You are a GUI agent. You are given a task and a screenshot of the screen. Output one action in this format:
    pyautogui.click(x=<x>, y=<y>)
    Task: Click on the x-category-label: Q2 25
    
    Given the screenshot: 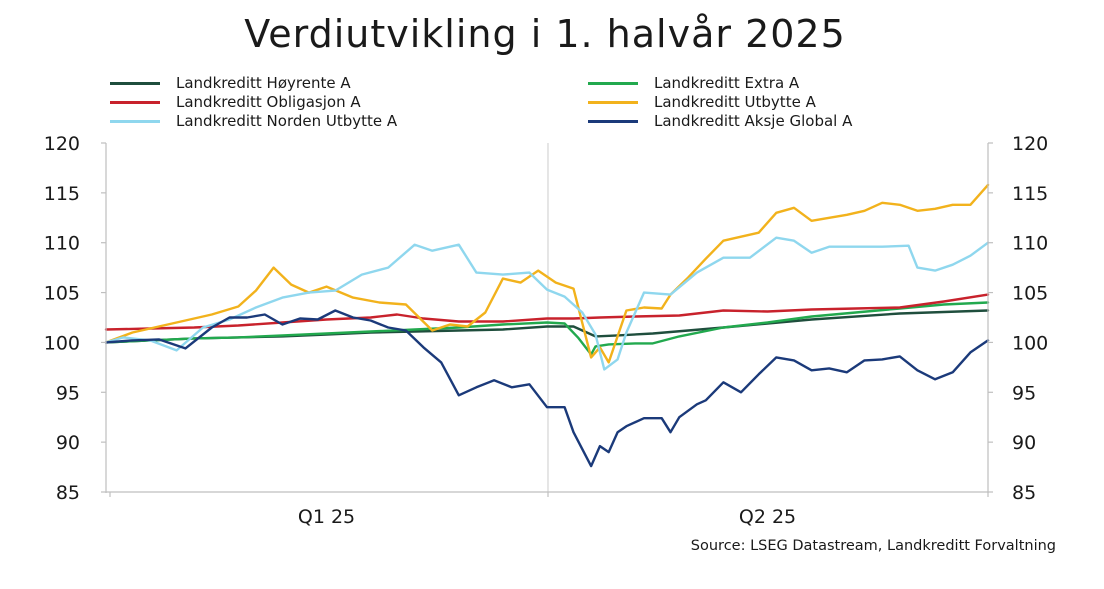 What is the action you would take?
    pyautogui.click(x=767, y=517)
    